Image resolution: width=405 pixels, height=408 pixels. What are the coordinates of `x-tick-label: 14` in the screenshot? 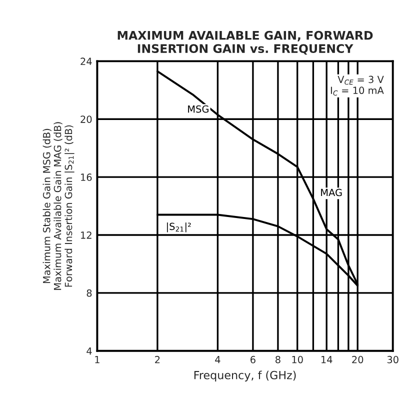 It's located at (326, 360).